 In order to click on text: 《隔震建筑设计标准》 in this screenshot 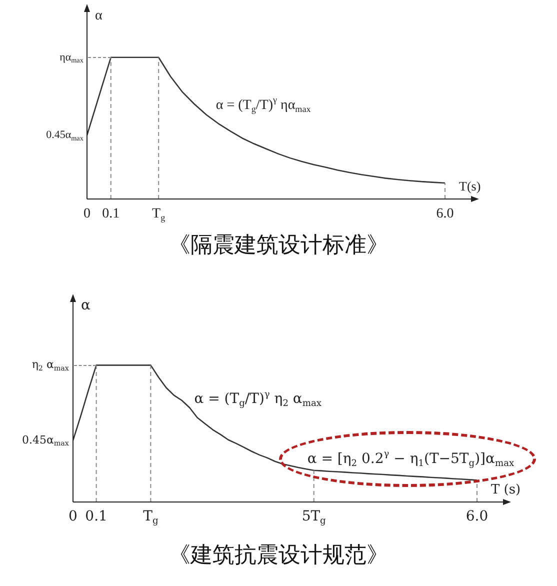, I will do `click(279, 246)`.